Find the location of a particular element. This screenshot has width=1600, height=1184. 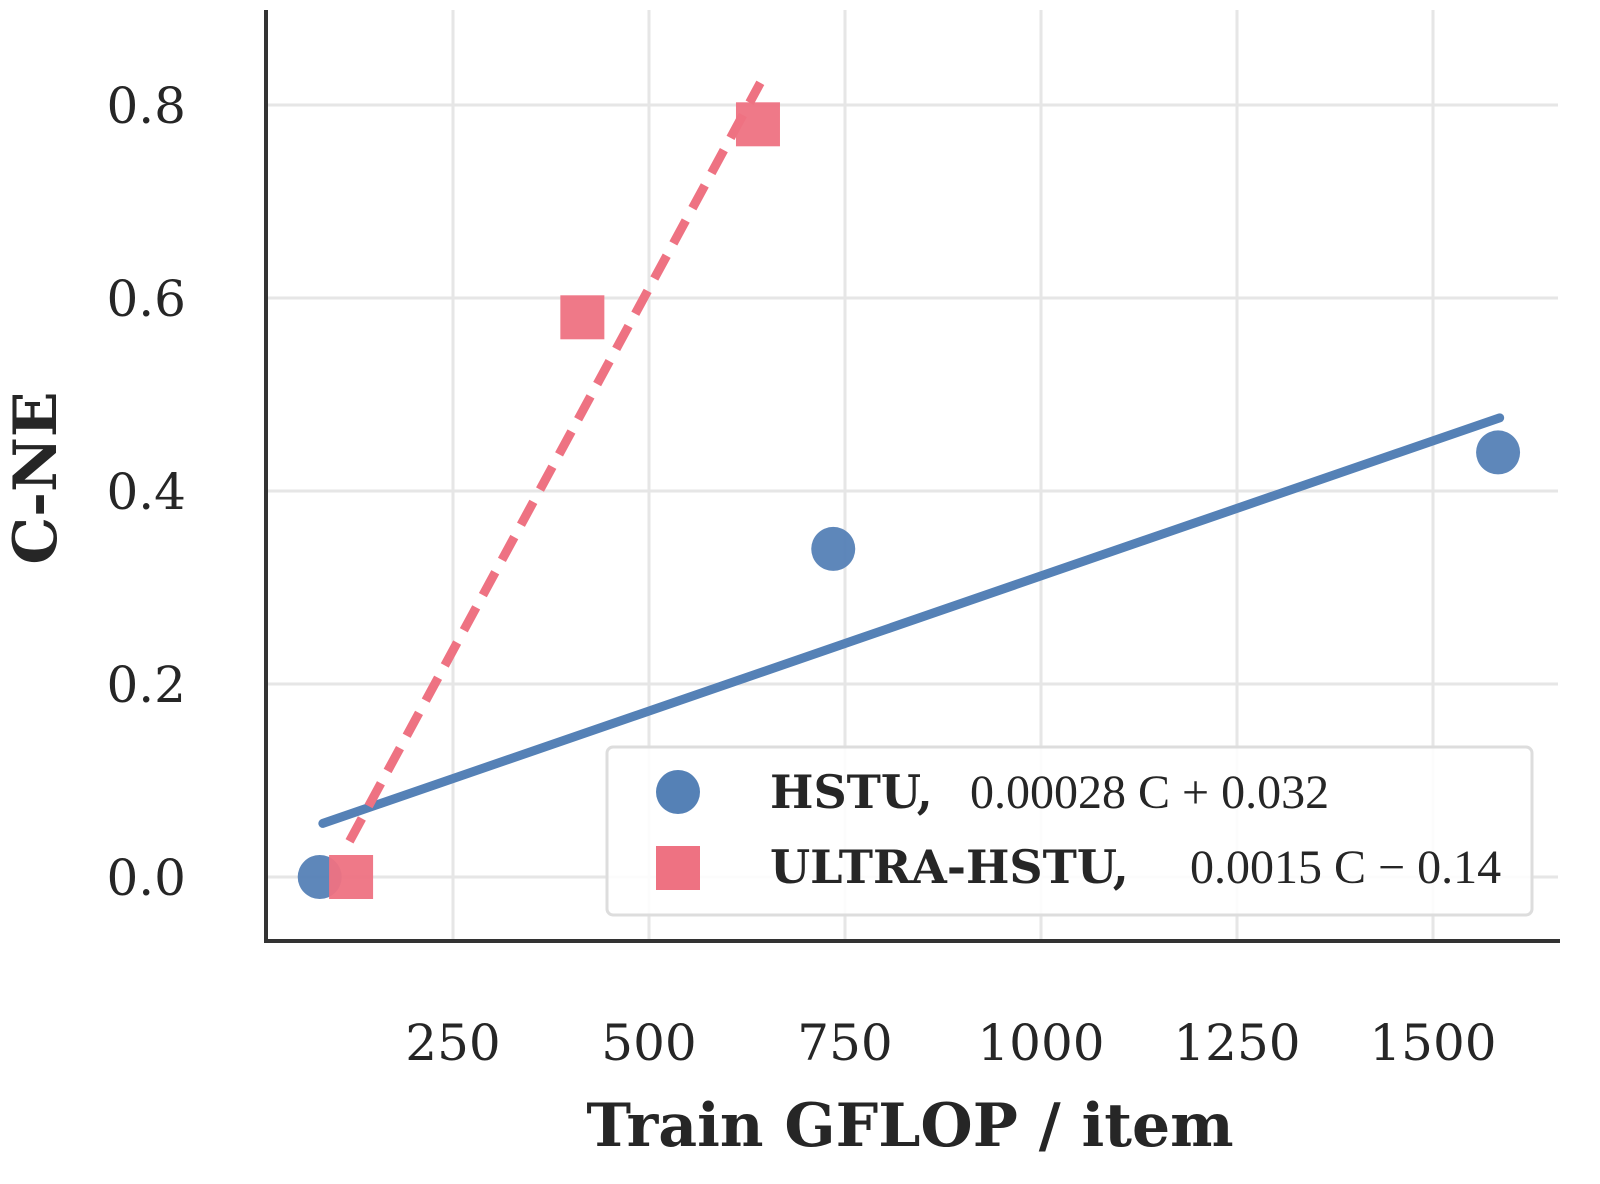

y-tick-label: 0.0 is located at coordinates (146, 878).